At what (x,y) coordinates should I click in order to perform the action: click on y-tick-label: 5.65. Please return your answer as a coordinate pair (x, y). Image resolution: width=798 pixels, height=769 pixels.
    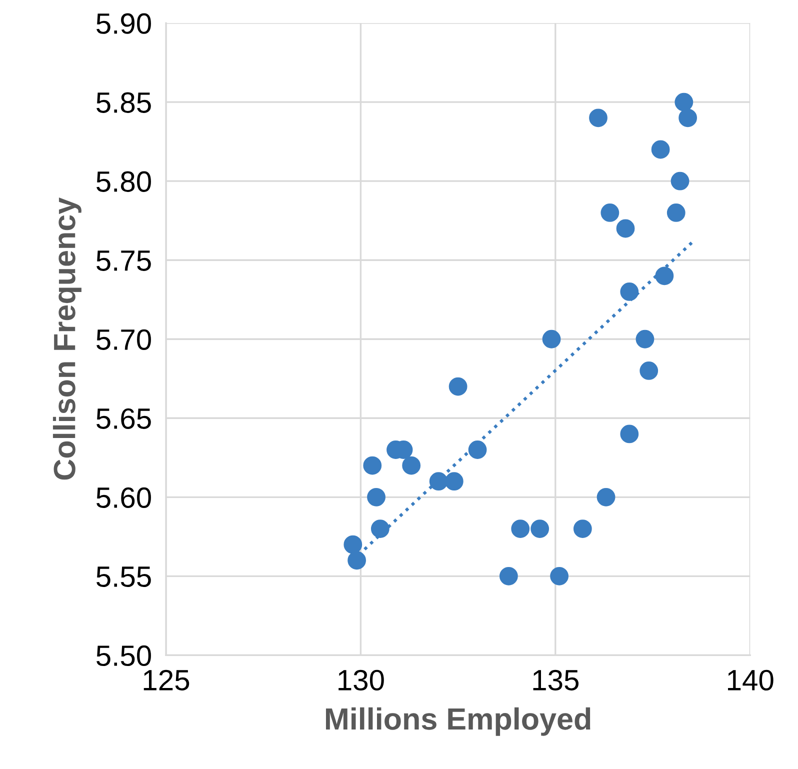
    Looking at the image, I should click on (123, 418).